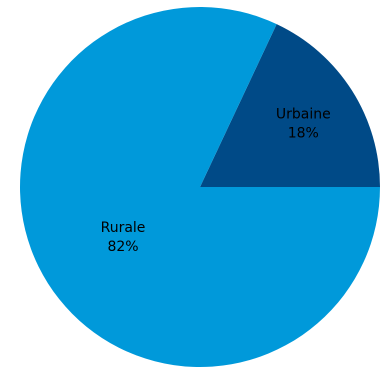  Describe the element at coordinates (123, 228) in the screenshot. I see `slice-category-label-rurale: Rurale` at that location.